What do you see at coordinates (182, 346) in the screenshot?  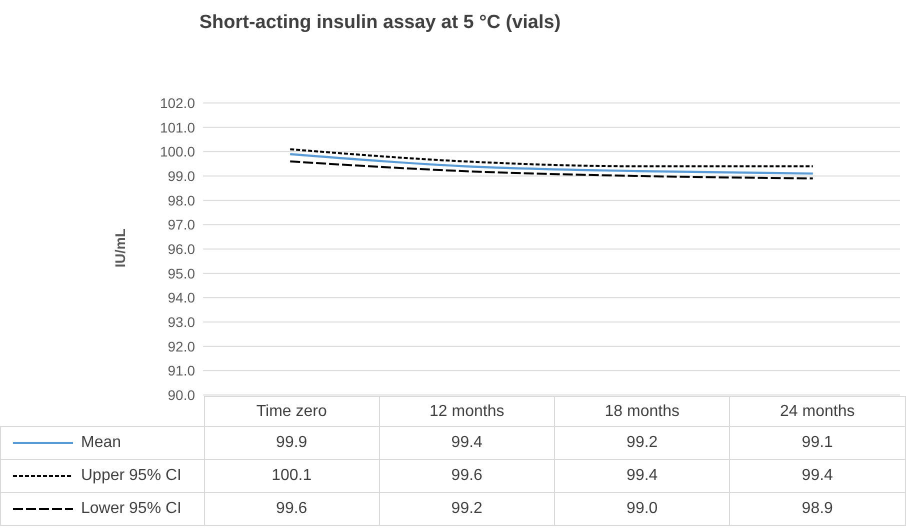 I see `y-tick-label: 92.0` at bounding box center [182, 346].